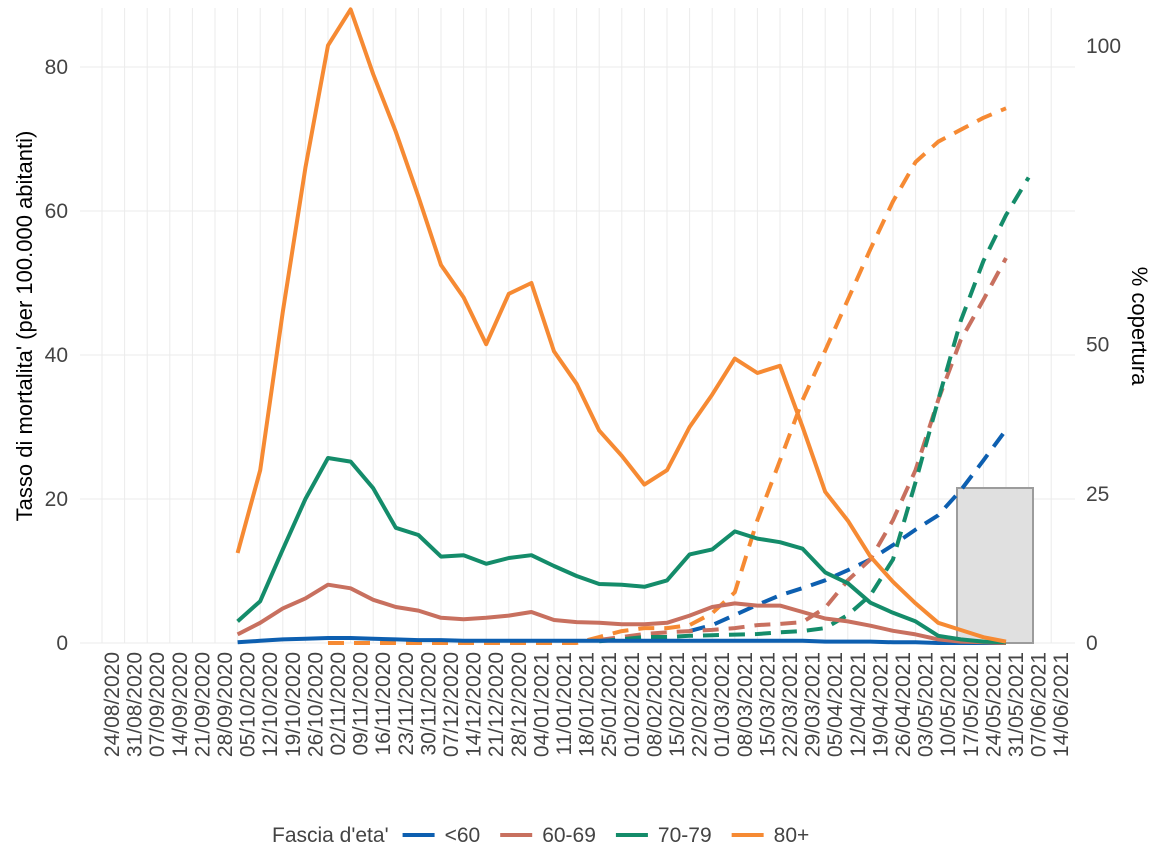 This screenshot has width=1164, height=852. Describe the element at coordinates (993, 704) in the screenshot. I see `x-tick-label: 24/05/2021` at that location.